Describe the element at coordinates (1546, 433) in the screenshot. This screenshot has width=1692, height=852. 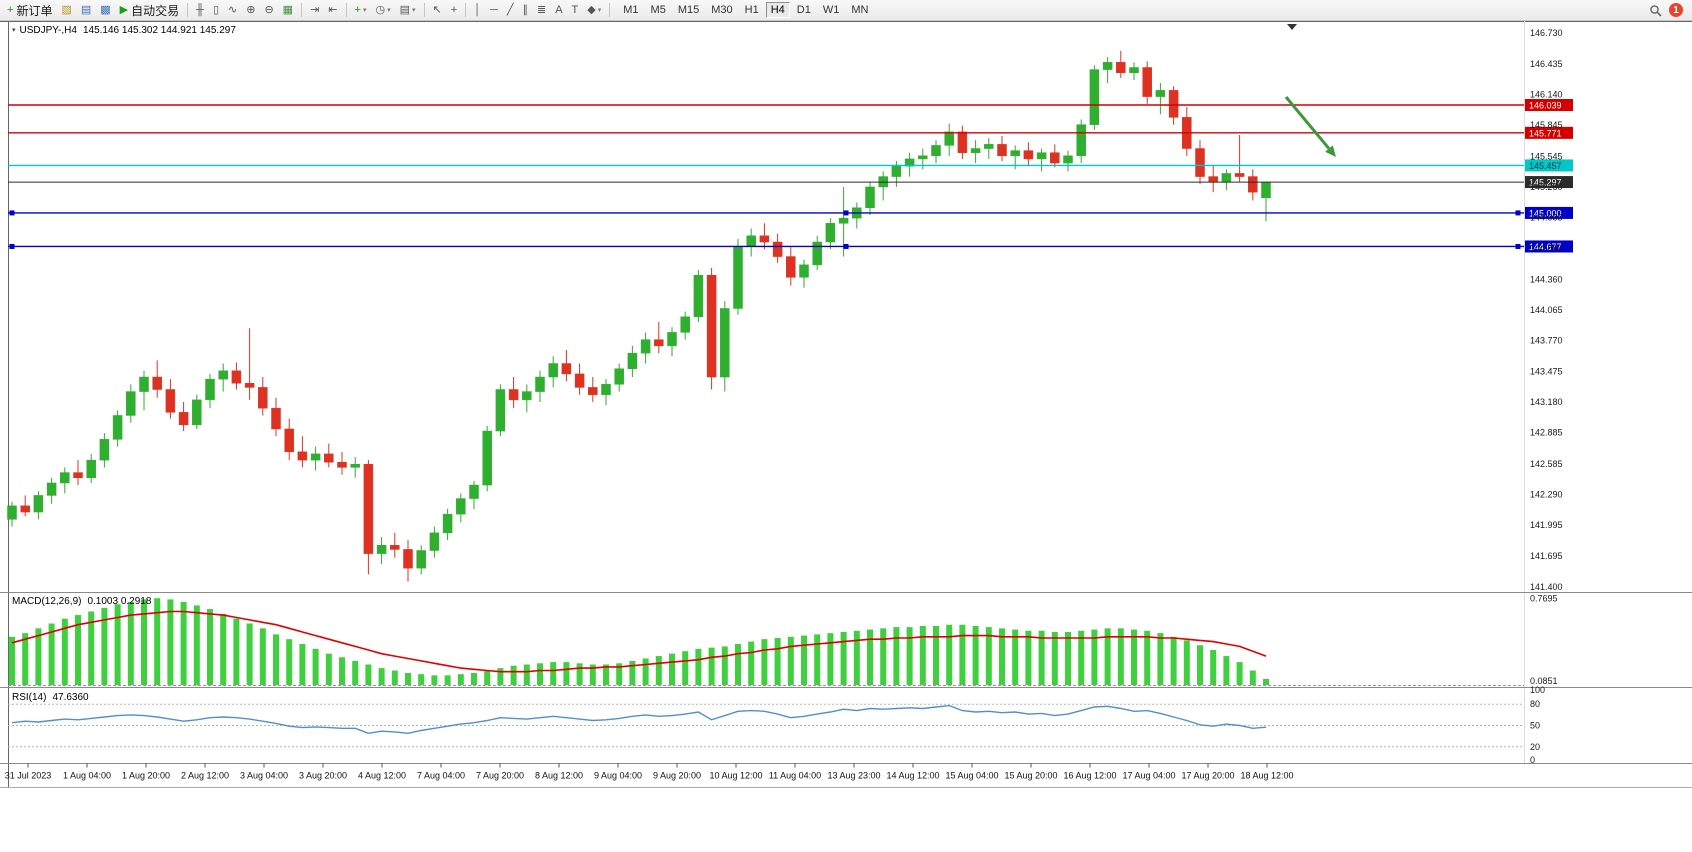
I see `svg-text: 142.885` at that location.